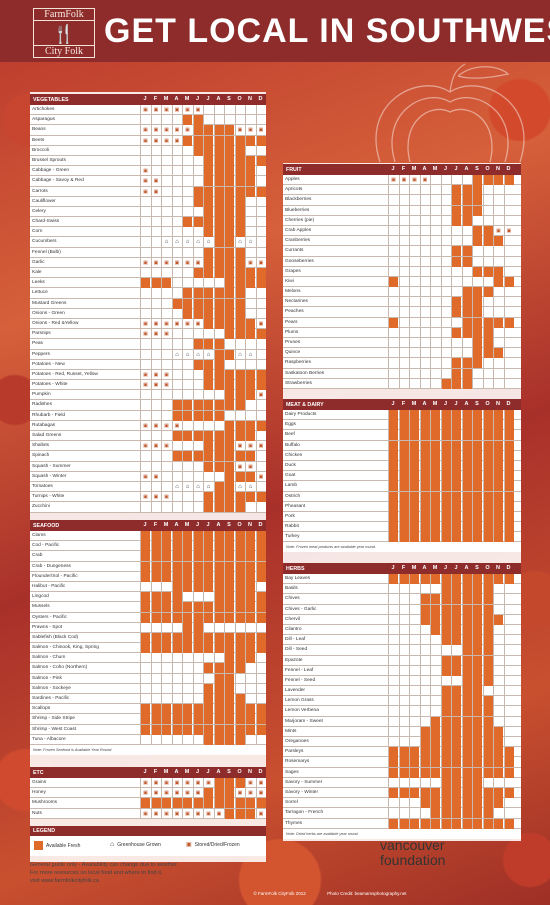 This screenshot has height=905, width=550. Describe the element at coordinates (217, 844) in the screenshot. I see `legend-stored-label: Stored/Dried/Frozen` at that location.